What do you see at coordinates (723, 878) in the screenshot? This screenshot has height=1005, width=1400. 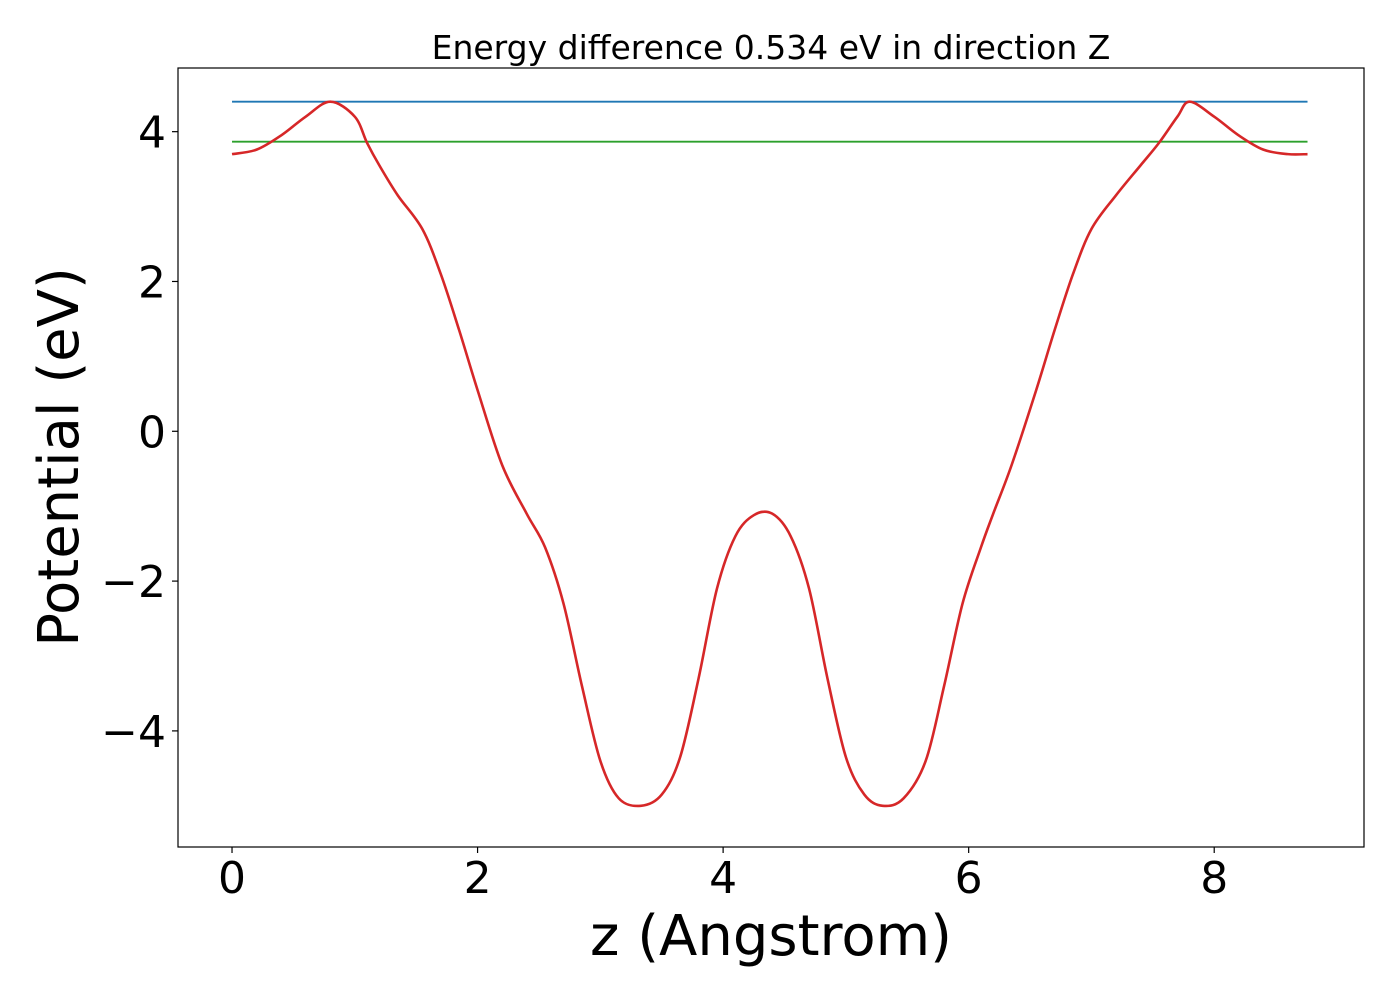 I see `x-tick-label: 4` at bounding box center [723, 878].